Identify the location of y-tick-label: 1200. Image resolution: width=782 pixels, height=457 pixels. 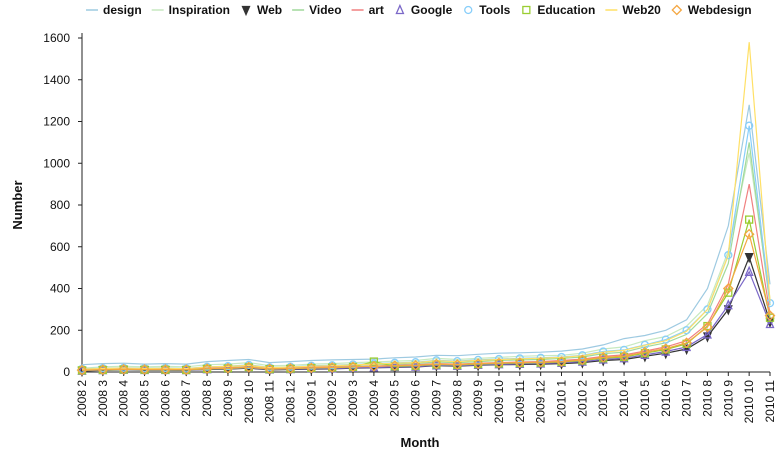
(56, 122).